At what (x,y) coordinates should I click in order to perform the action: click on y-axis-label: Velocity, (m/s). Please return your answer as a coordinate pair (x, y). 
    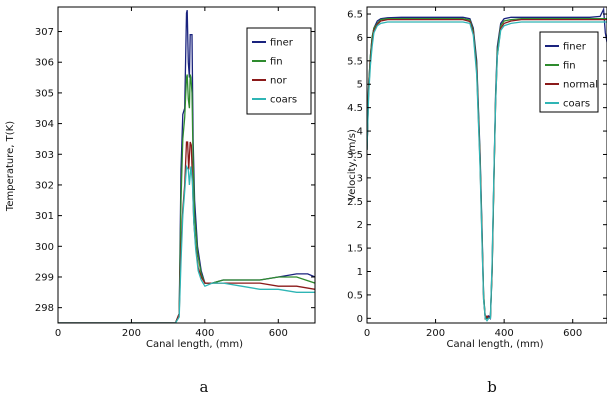
    Looking at the image, I should click on (352, 165).